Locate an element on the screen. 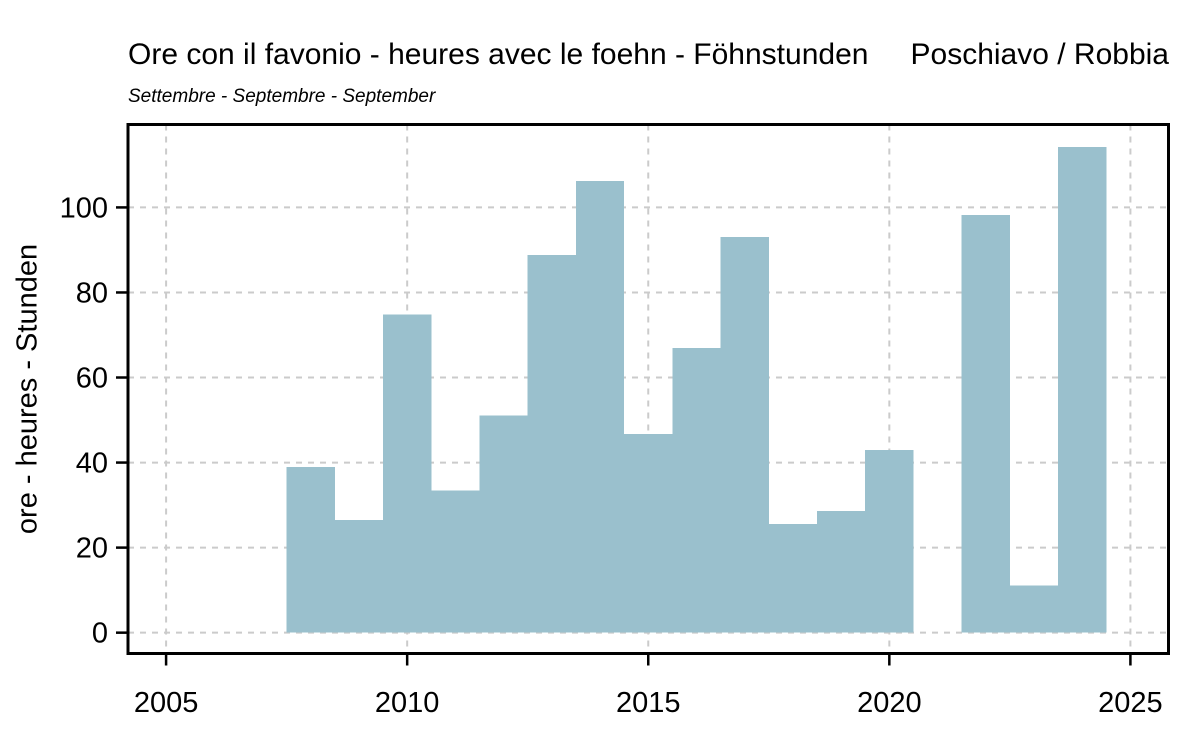 This screenshot has height=750, width=1200. x-tick-label-2015: 2015 is located at coordinates (648, 703).